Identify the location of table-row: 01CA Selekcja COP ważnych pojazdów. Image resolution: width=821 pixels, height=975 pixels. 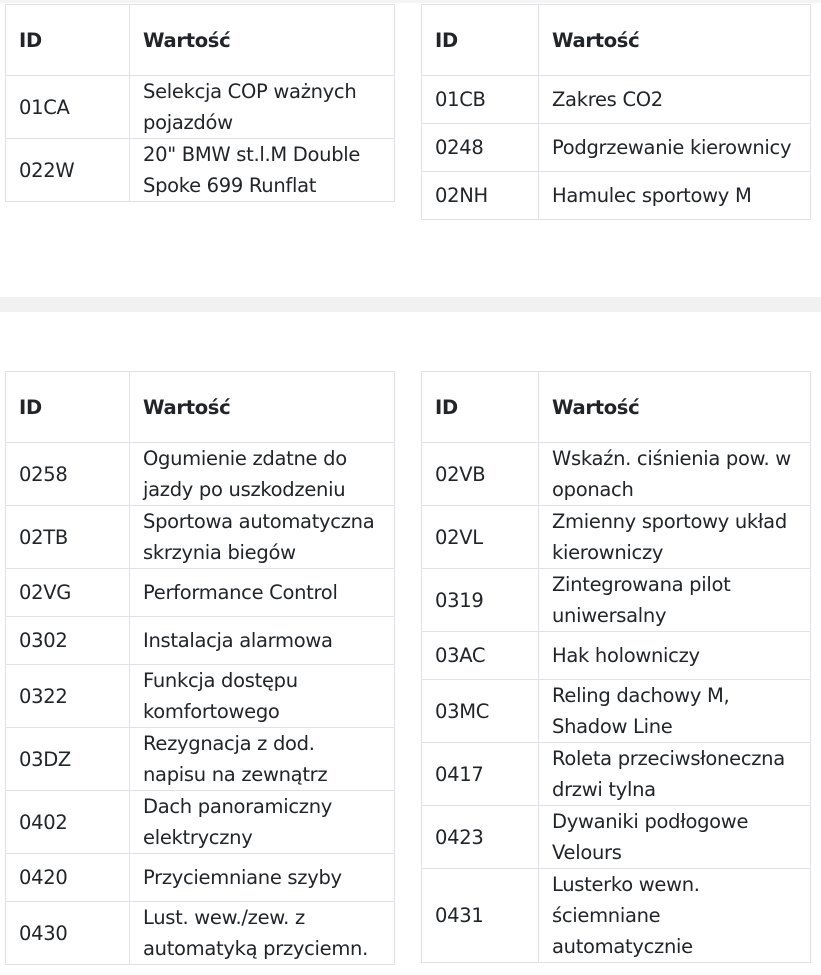
(200, 107).